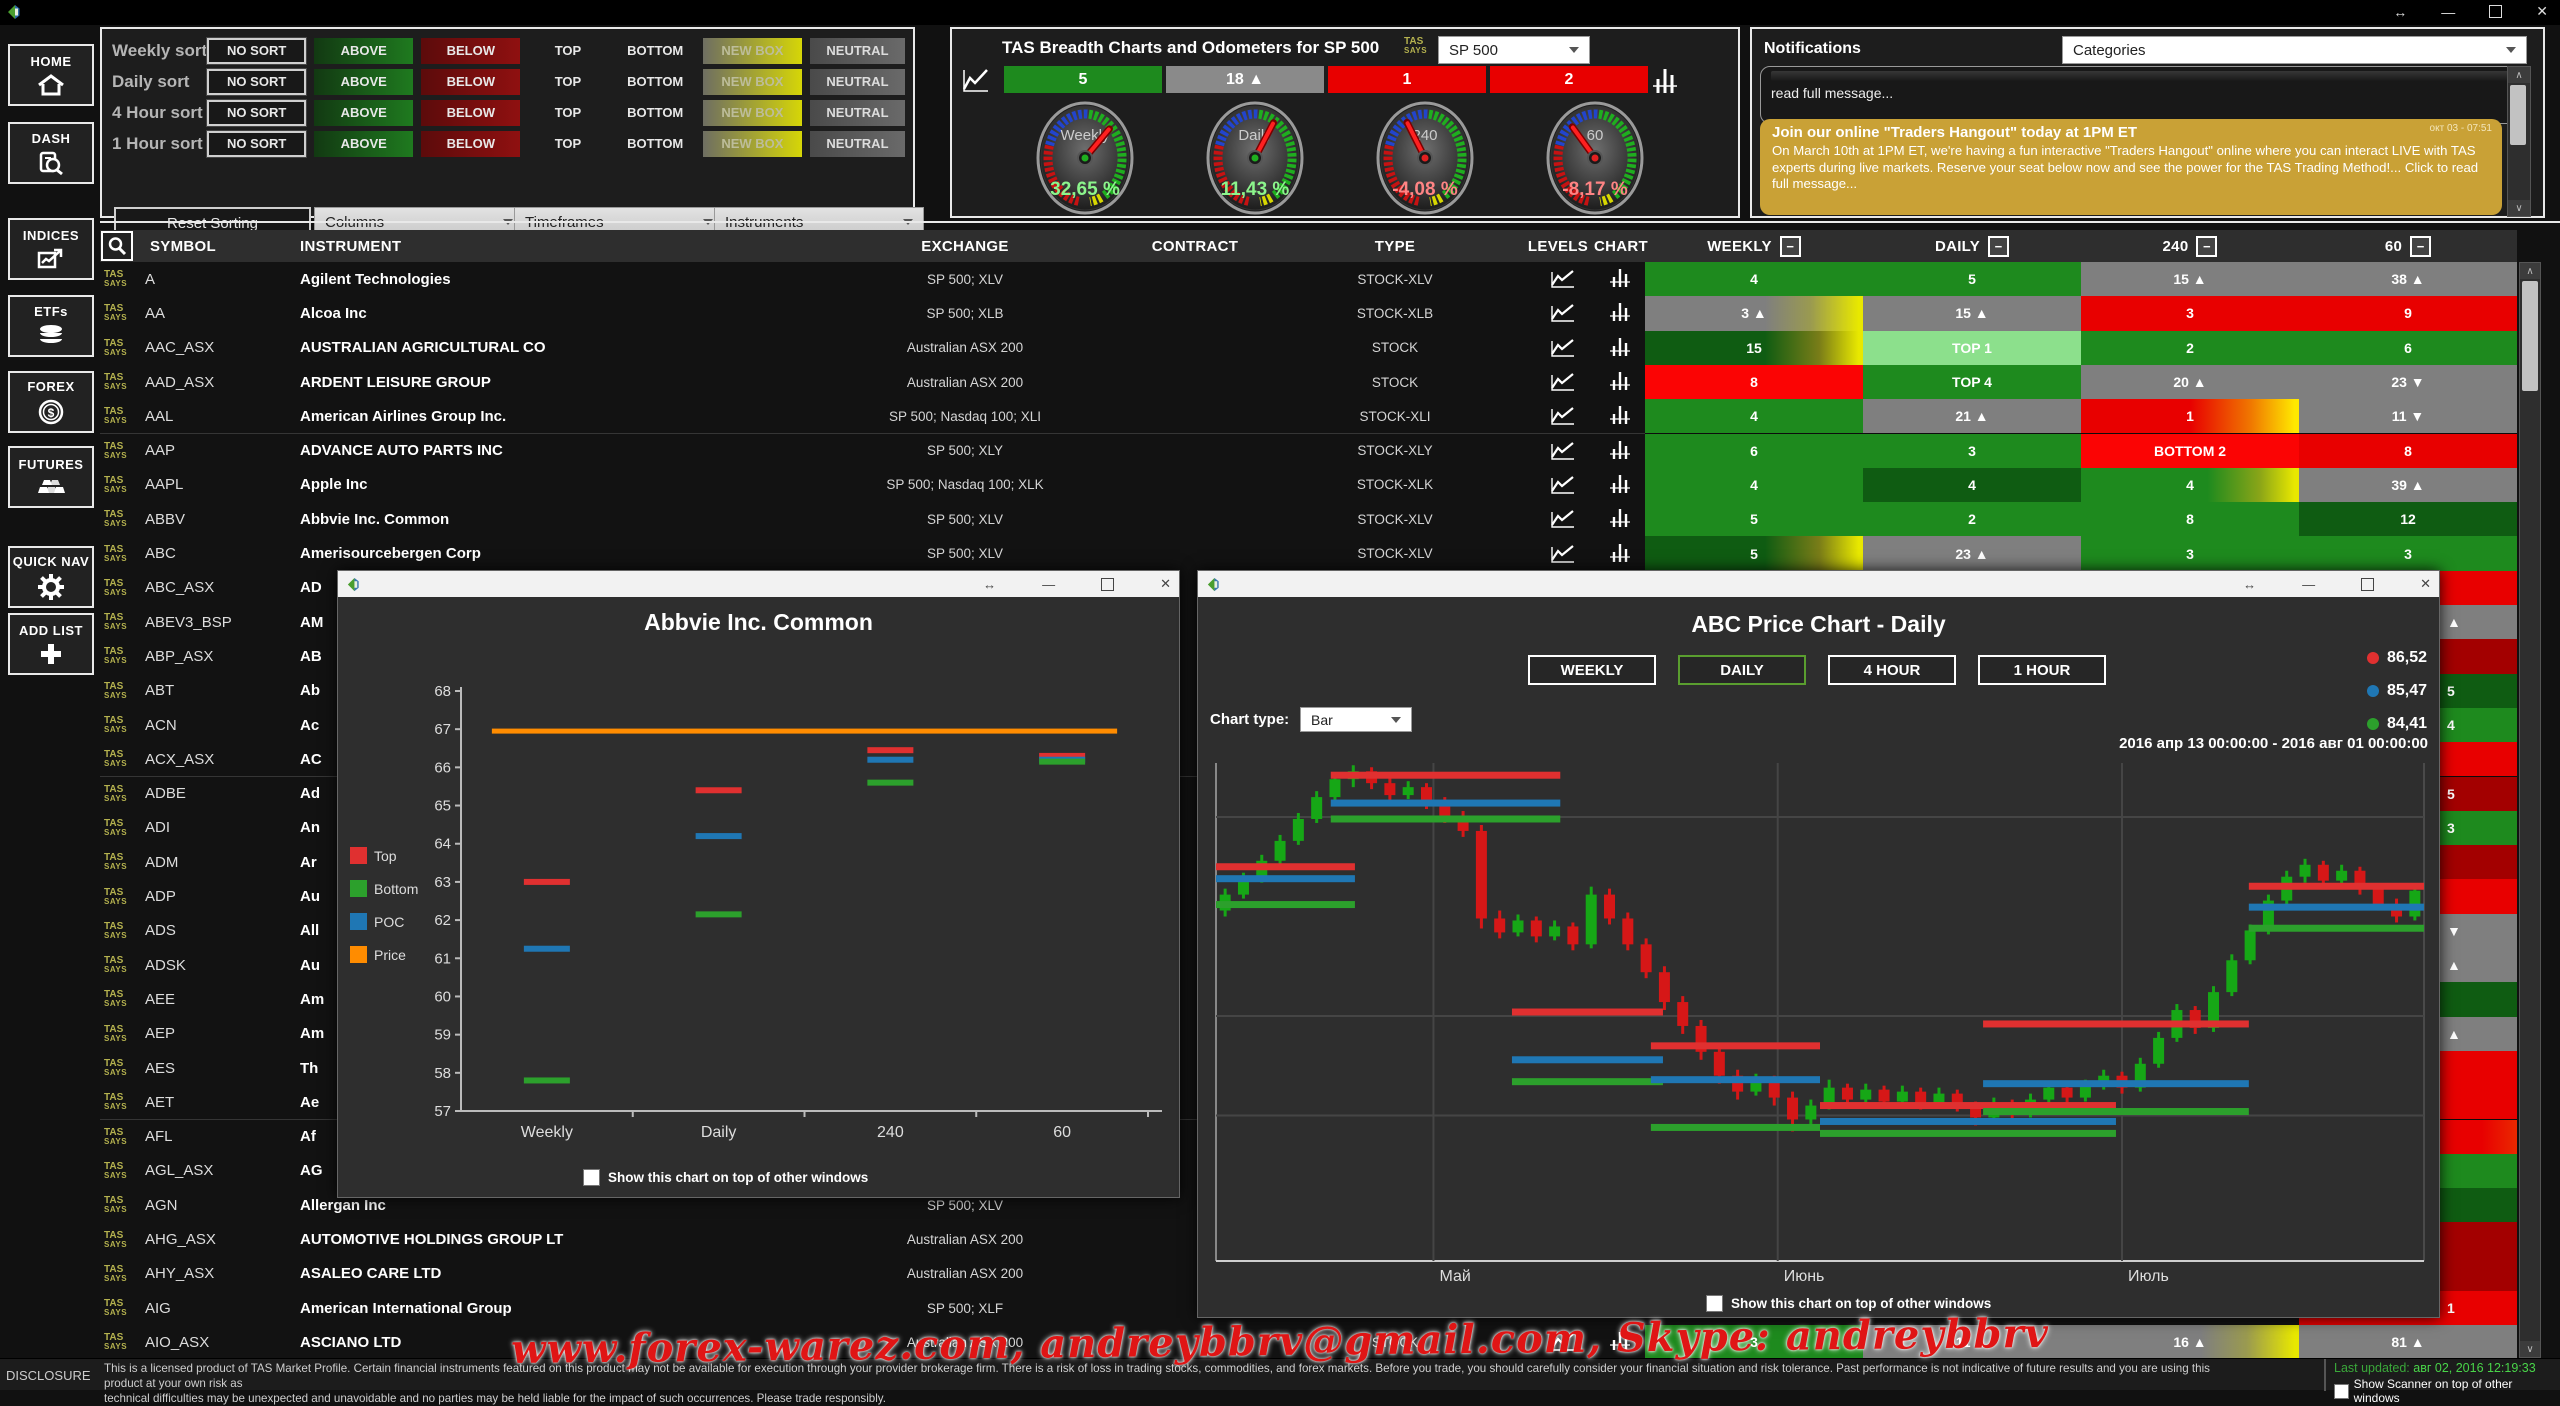 This screenshot has width=2560, height=1406. What do you see at coordinates (2191, 417) in the screenshot?
I see `value-cell: 1` at bounding box center [2191, 417].